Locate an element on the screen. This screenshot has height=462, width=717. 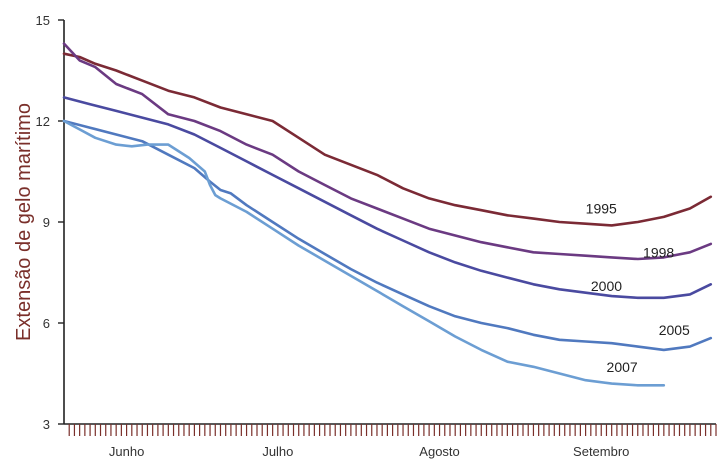
y-tick-label: 6 is located at coordinates (46, 323).